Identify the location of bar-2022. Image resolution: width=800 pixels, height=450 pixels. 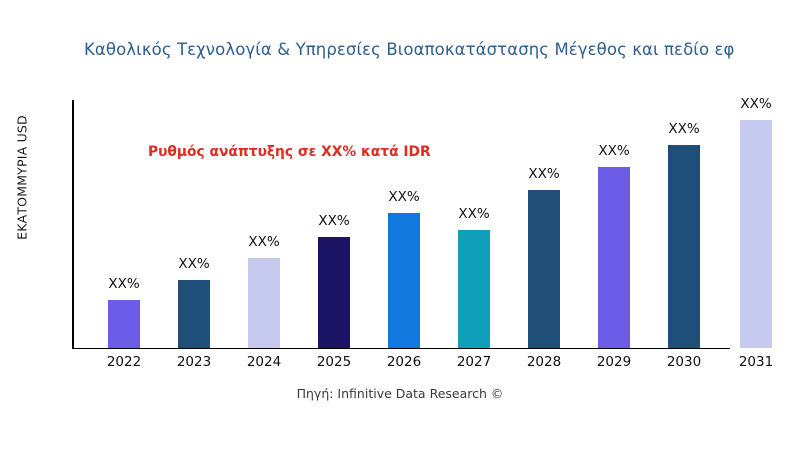
(124, 324).